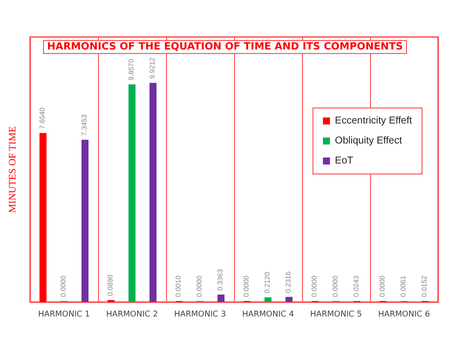 Image resolution: width=450 pixels, height=351 pixels. Describe the element at coordinates (368, 141) in the screenshot. I see `legend-label: Obliquity Effect` at that location.